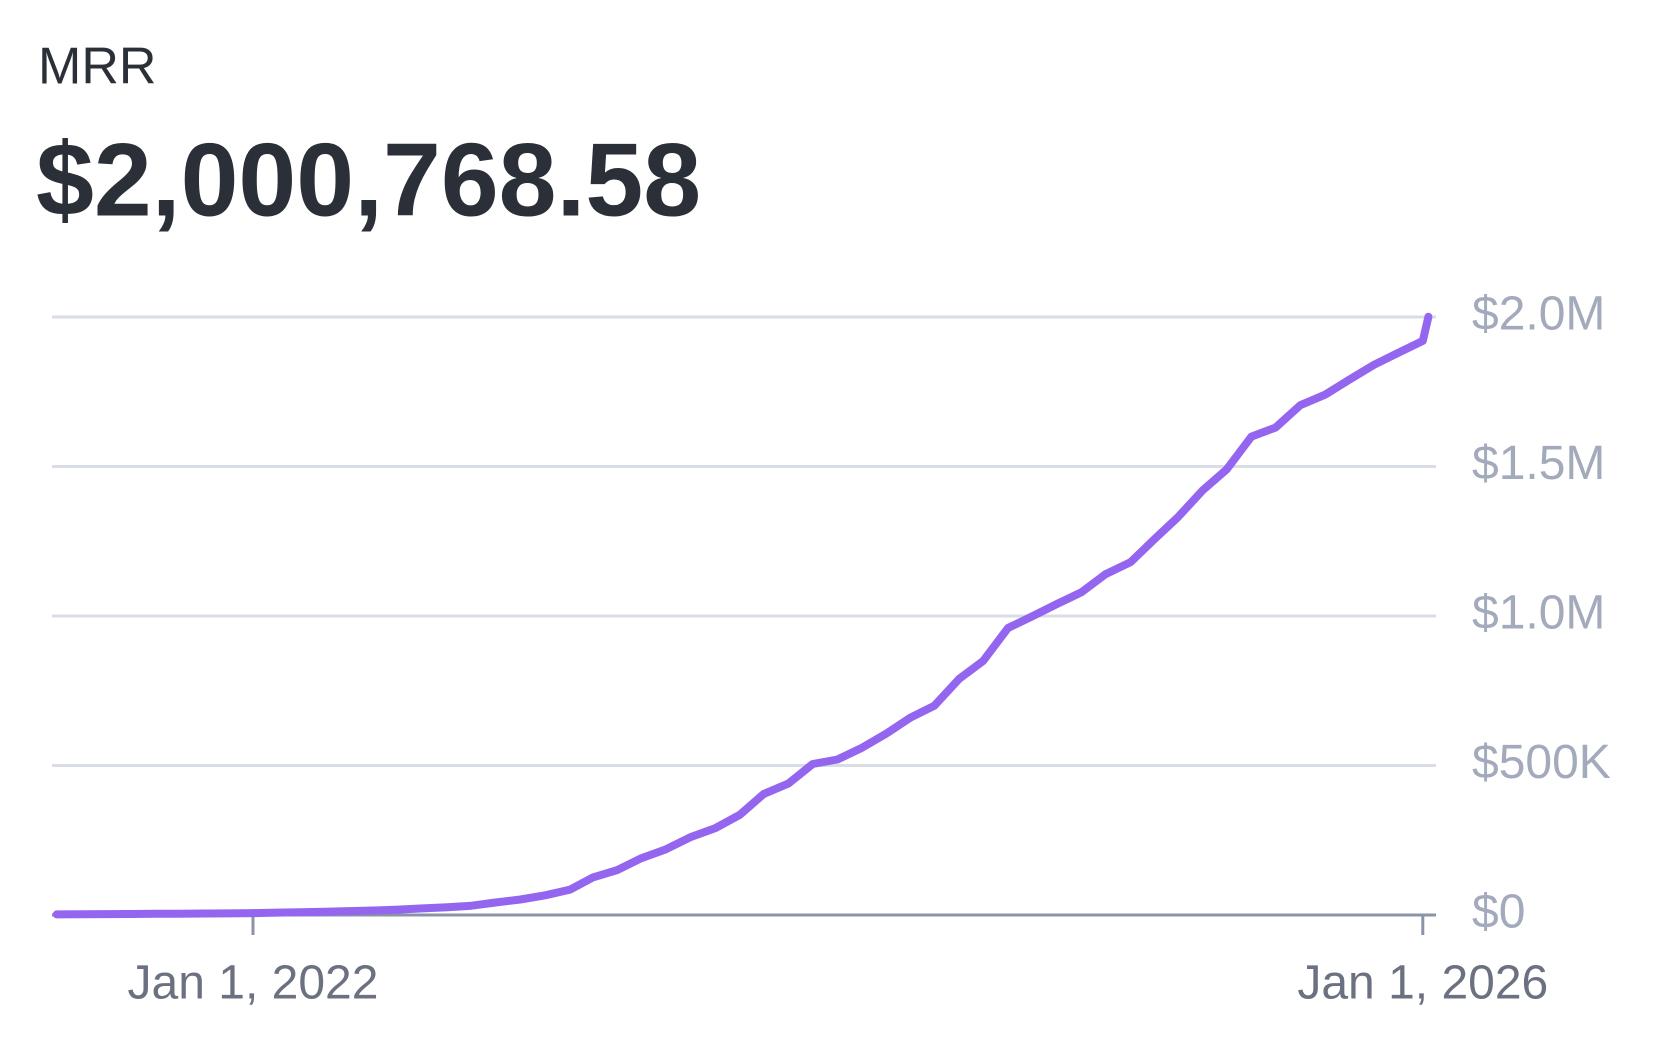 The image size is (1679, 1040). I want to click on x-tick-label: Jan 1, 2022, so click(253, 983).